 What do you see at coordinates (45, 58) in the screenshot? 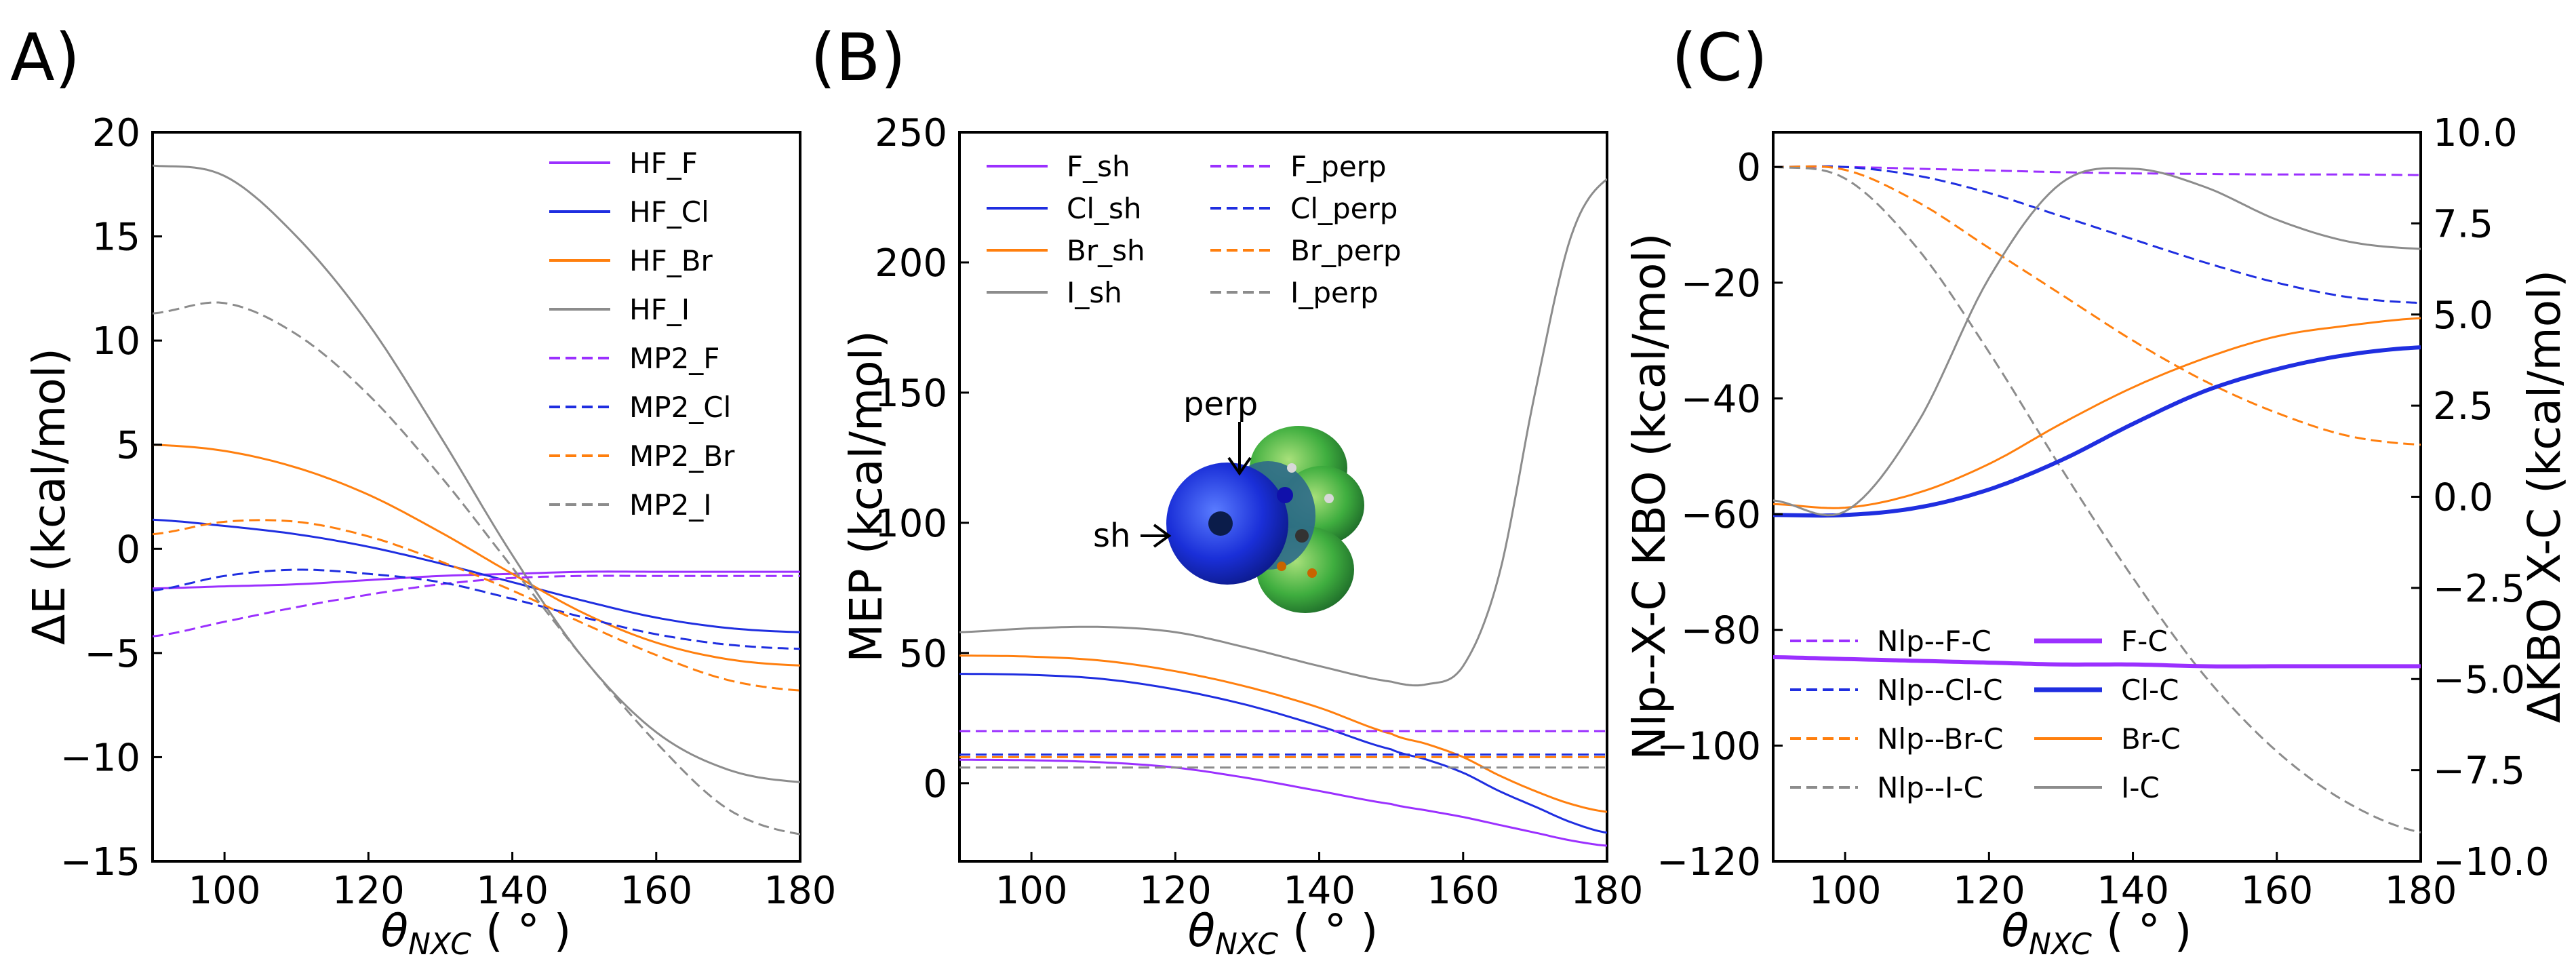
I see `panel-label-a: A)` at bounding box center [45, 58].